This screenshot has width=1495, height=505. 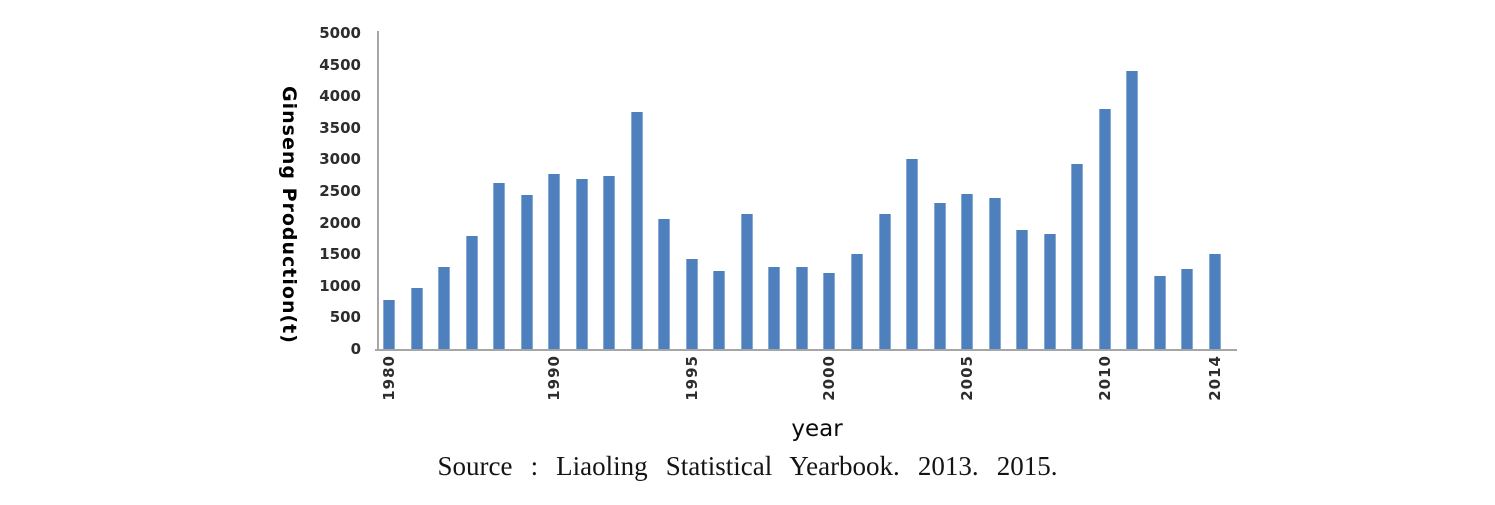 I want to click on bar-1992, so click(x=609, y=262).